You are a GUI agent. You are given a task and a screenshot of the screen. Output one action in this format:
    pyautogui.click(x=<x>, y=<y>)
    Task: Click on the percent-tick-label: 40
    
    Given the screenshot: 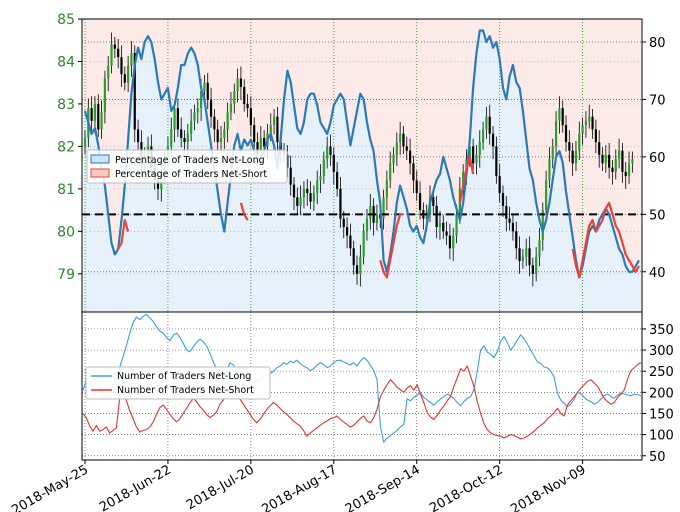 What is the action you would take?
    pyautogui.click(x=657, y=273)
    